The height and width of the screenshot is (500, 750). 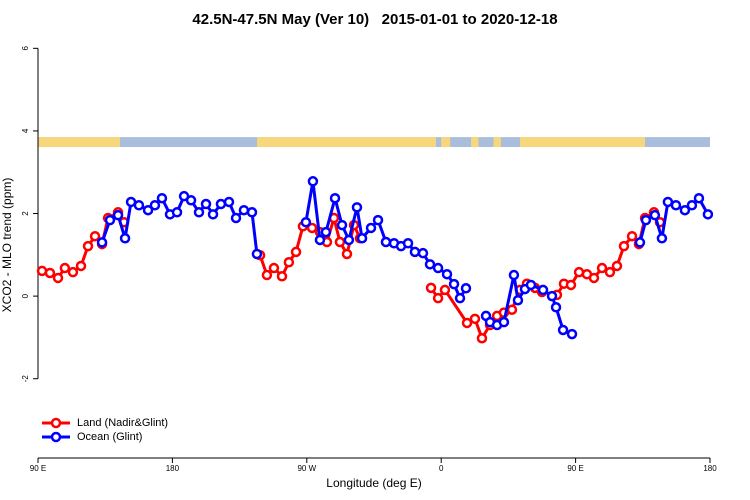 I want to click on x-axis-label: Longitude (deg E), so click(x=373, y=483).